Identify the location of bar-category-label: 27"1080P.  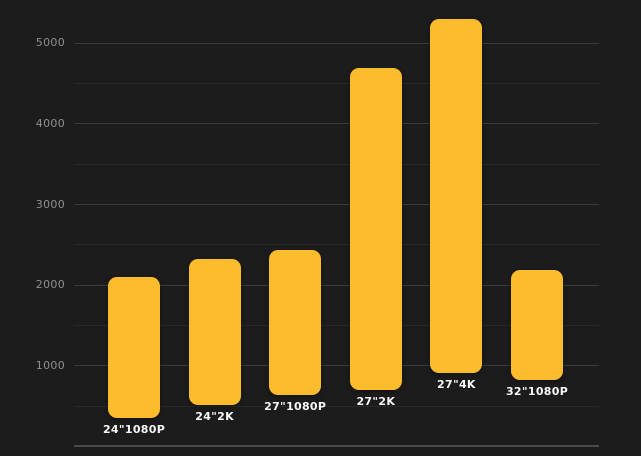
(295, 407).